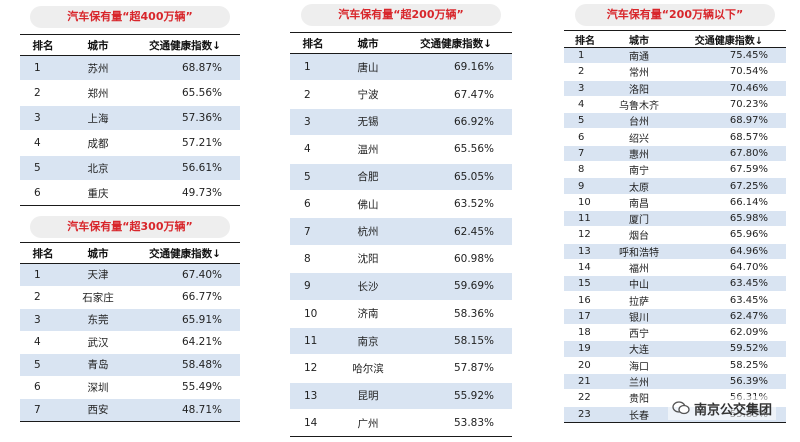  Describe the element at coordinates (729, 170) in the screenshot. I see `index-cell: 67.59%` at that location.